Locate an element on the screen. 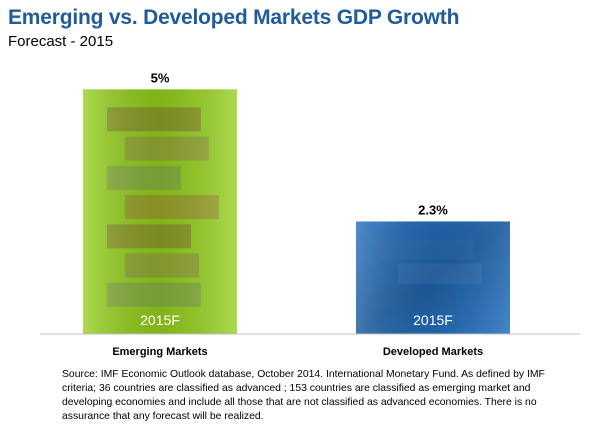 This screenshot has height=438, width=592. chart-subtitle: Forecast - 2015 is located at coordinates (61, 41).